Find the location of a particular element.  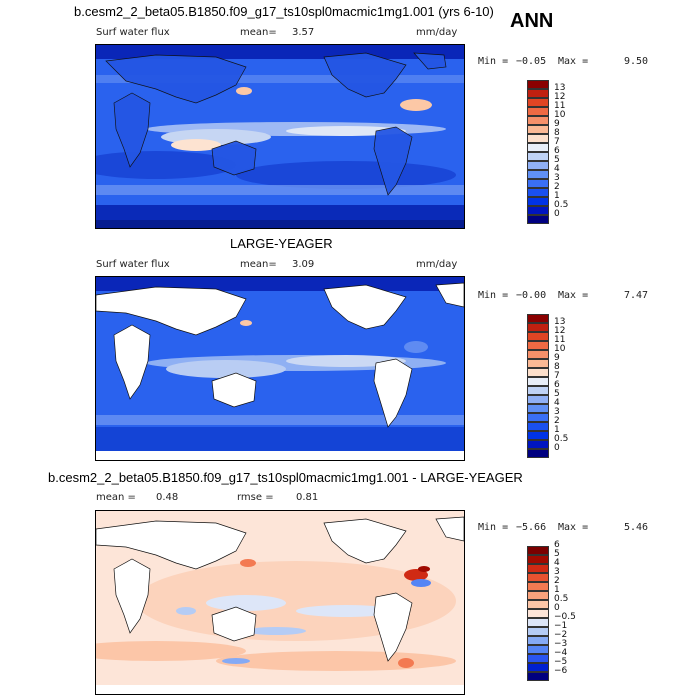

panel2-colorbar-label: 0 is located at coordinates (557, 448).